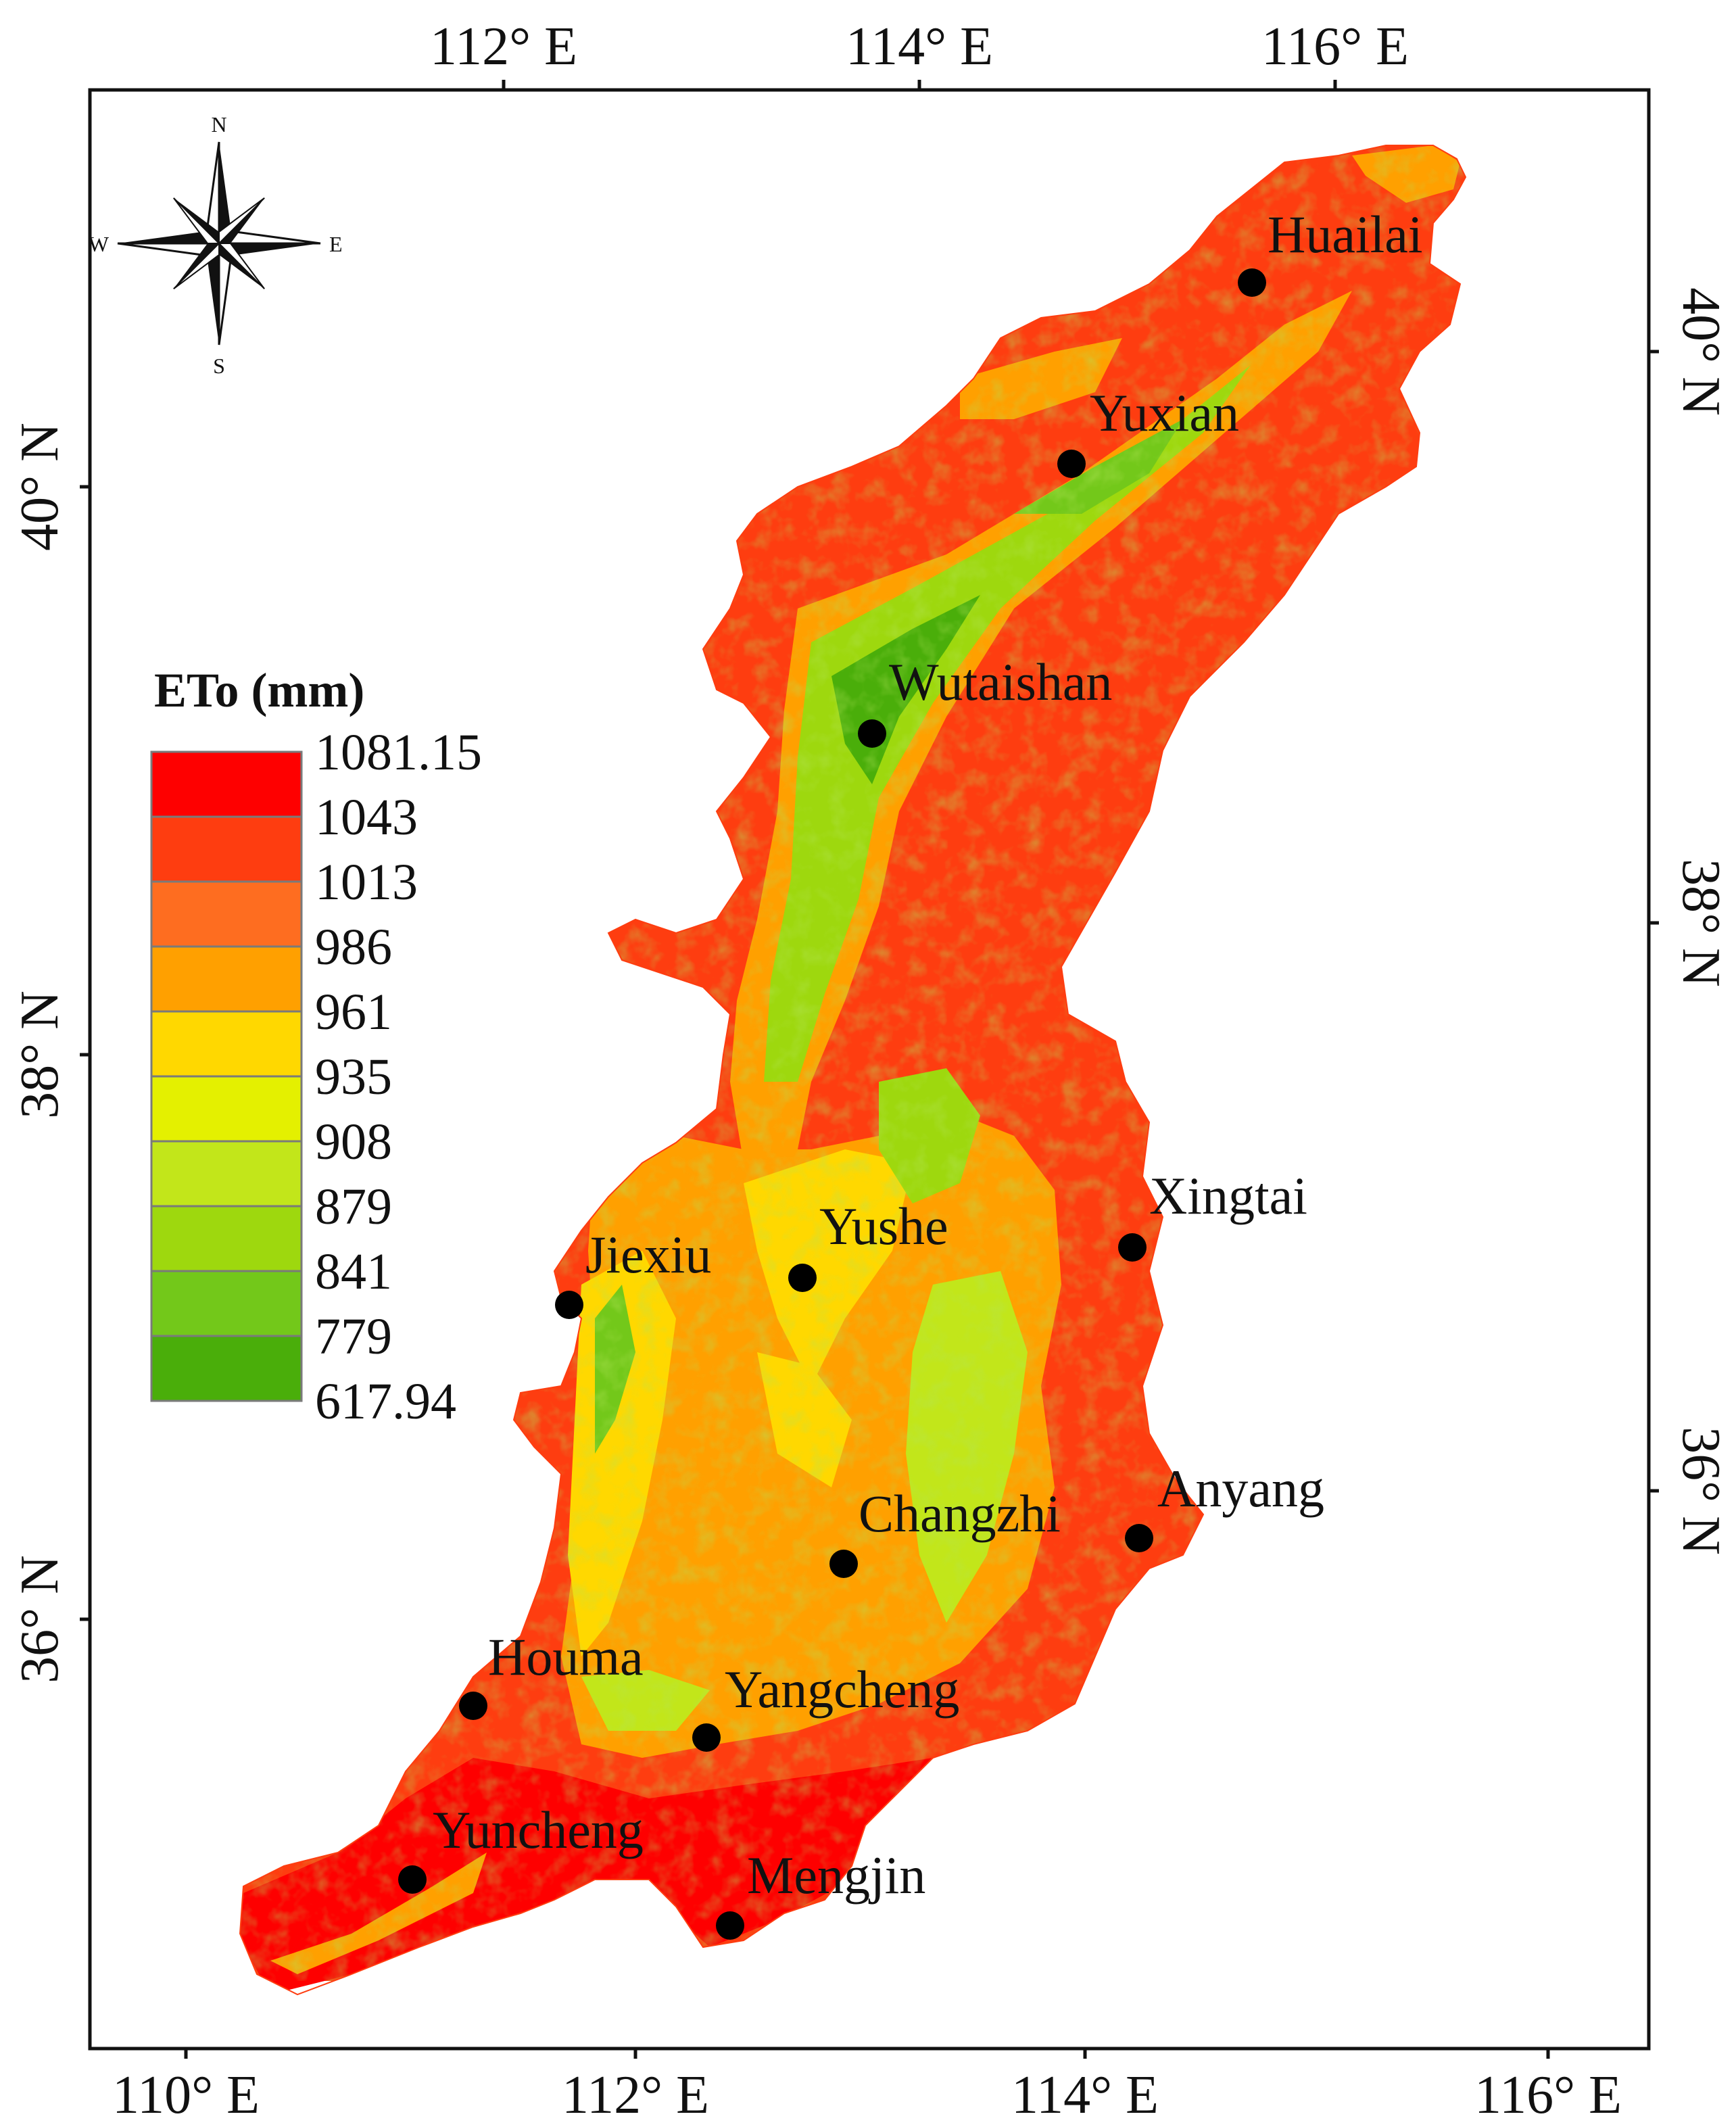 Image resolution: width=1736 pixels, height=2127 pixels. I want to click on compass-north: N, so click(218, 124).